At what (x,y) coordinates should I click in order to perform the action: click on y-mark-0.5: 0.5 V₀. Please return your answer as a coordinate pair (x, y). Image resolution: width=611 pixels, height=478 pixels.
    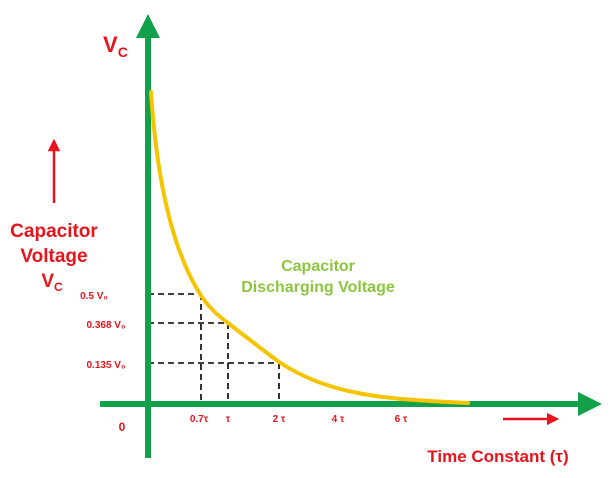
    Looking at the image, I should click on (94, 296).